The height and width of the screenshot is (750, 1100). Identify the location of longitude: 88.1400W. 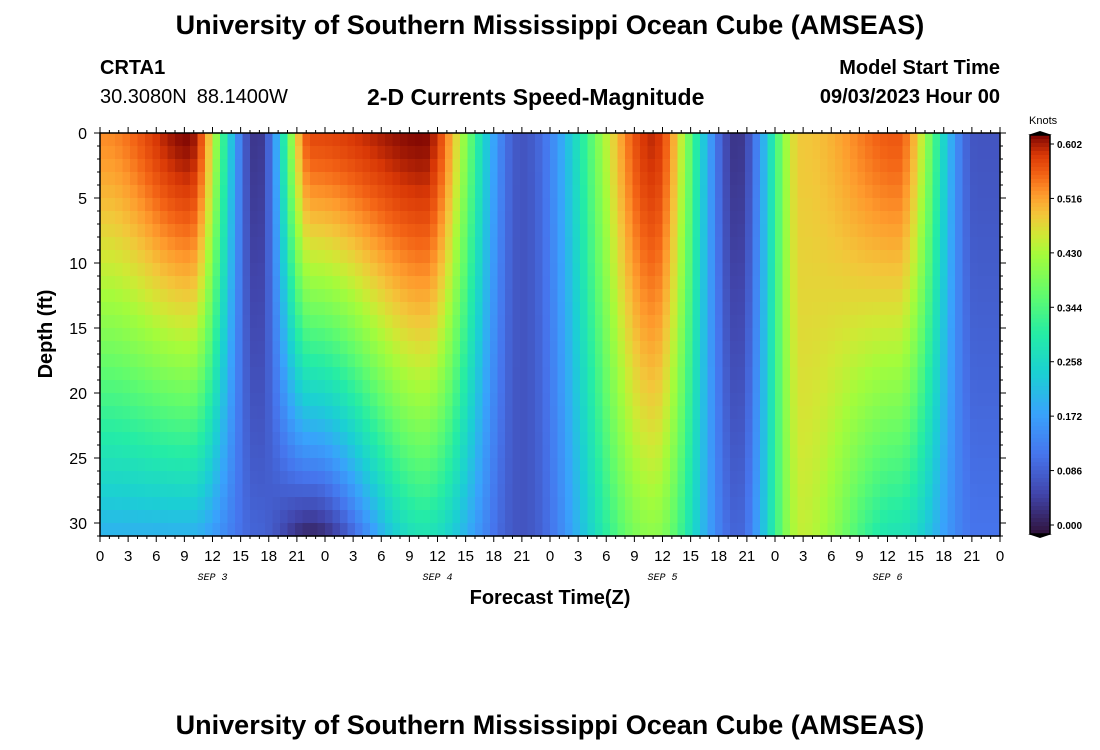
(242, 97).